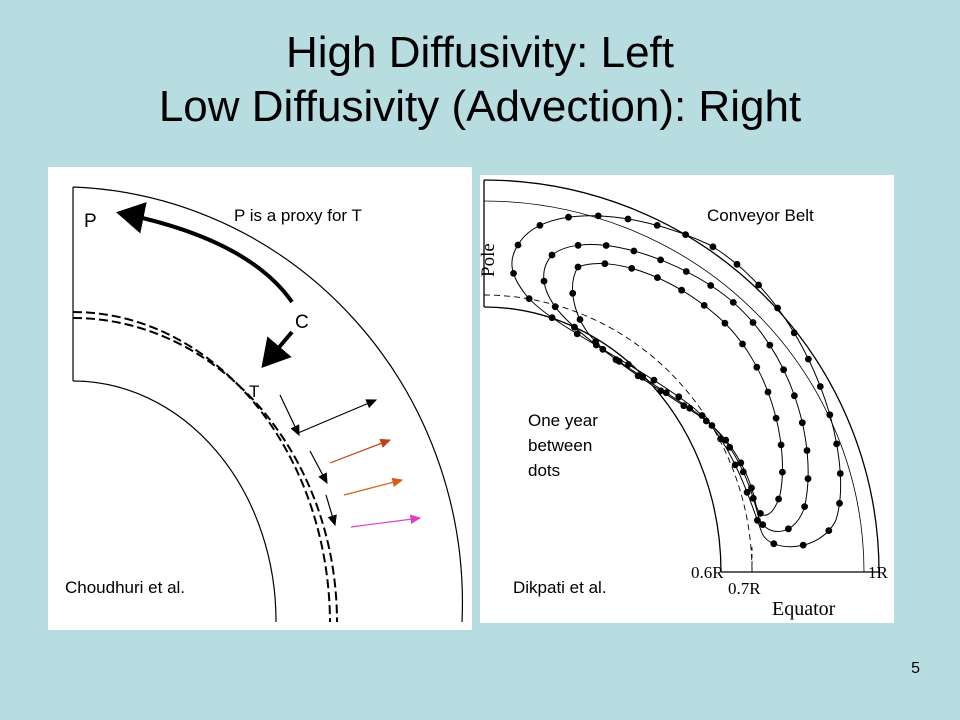  What do you see at coordinates (277, 349) in the screenshot?
I see `downflow-arrow` at bounding box center [277, 349].